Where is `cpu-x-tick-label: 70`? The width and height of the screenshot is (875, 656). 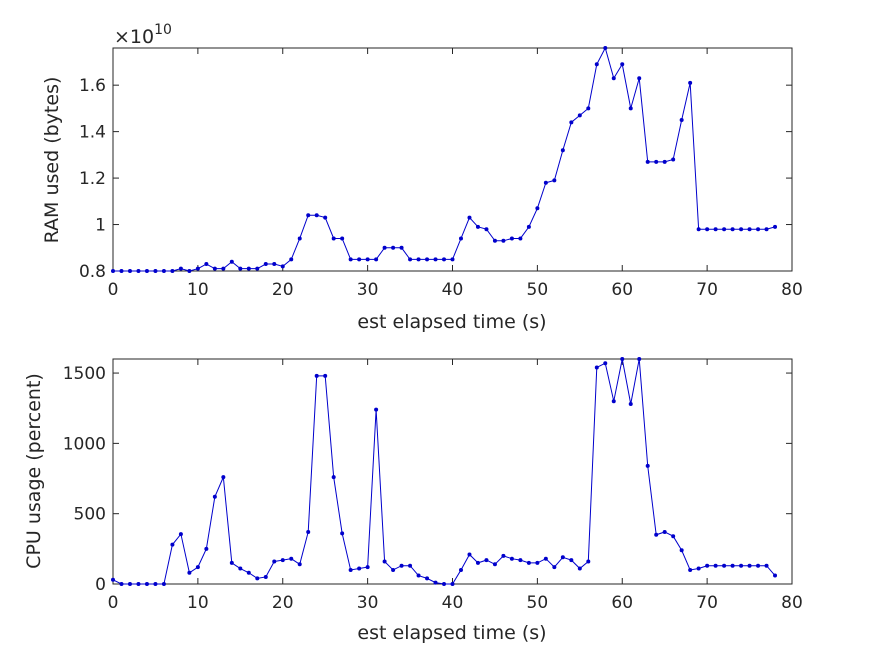
cpu-x-tick-label: 70 is located at coordinates (707, 603).